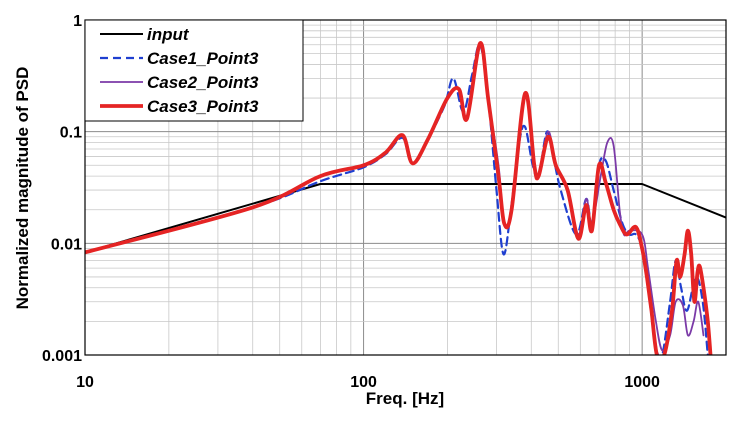 This screenshot has height=421, width=738. I want to click on y-tick-label: 0.1, so click(71, 133).